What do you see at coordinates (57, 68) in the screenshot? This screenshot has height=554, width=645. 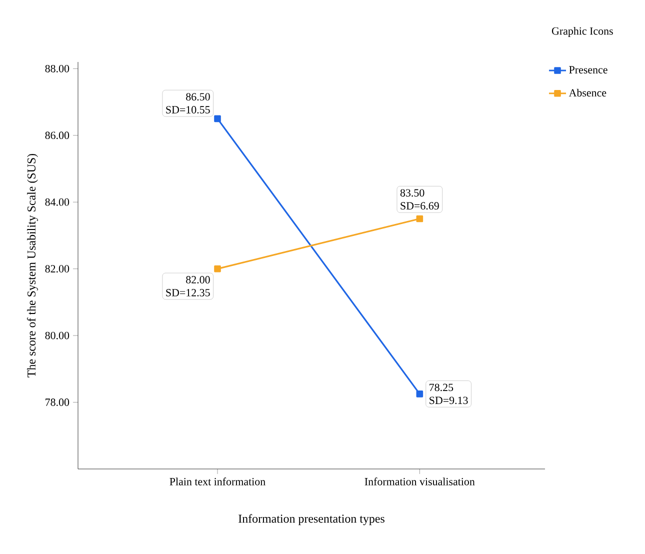 I see `y-tick-label: 88.00` at bounding box center [57, 68].